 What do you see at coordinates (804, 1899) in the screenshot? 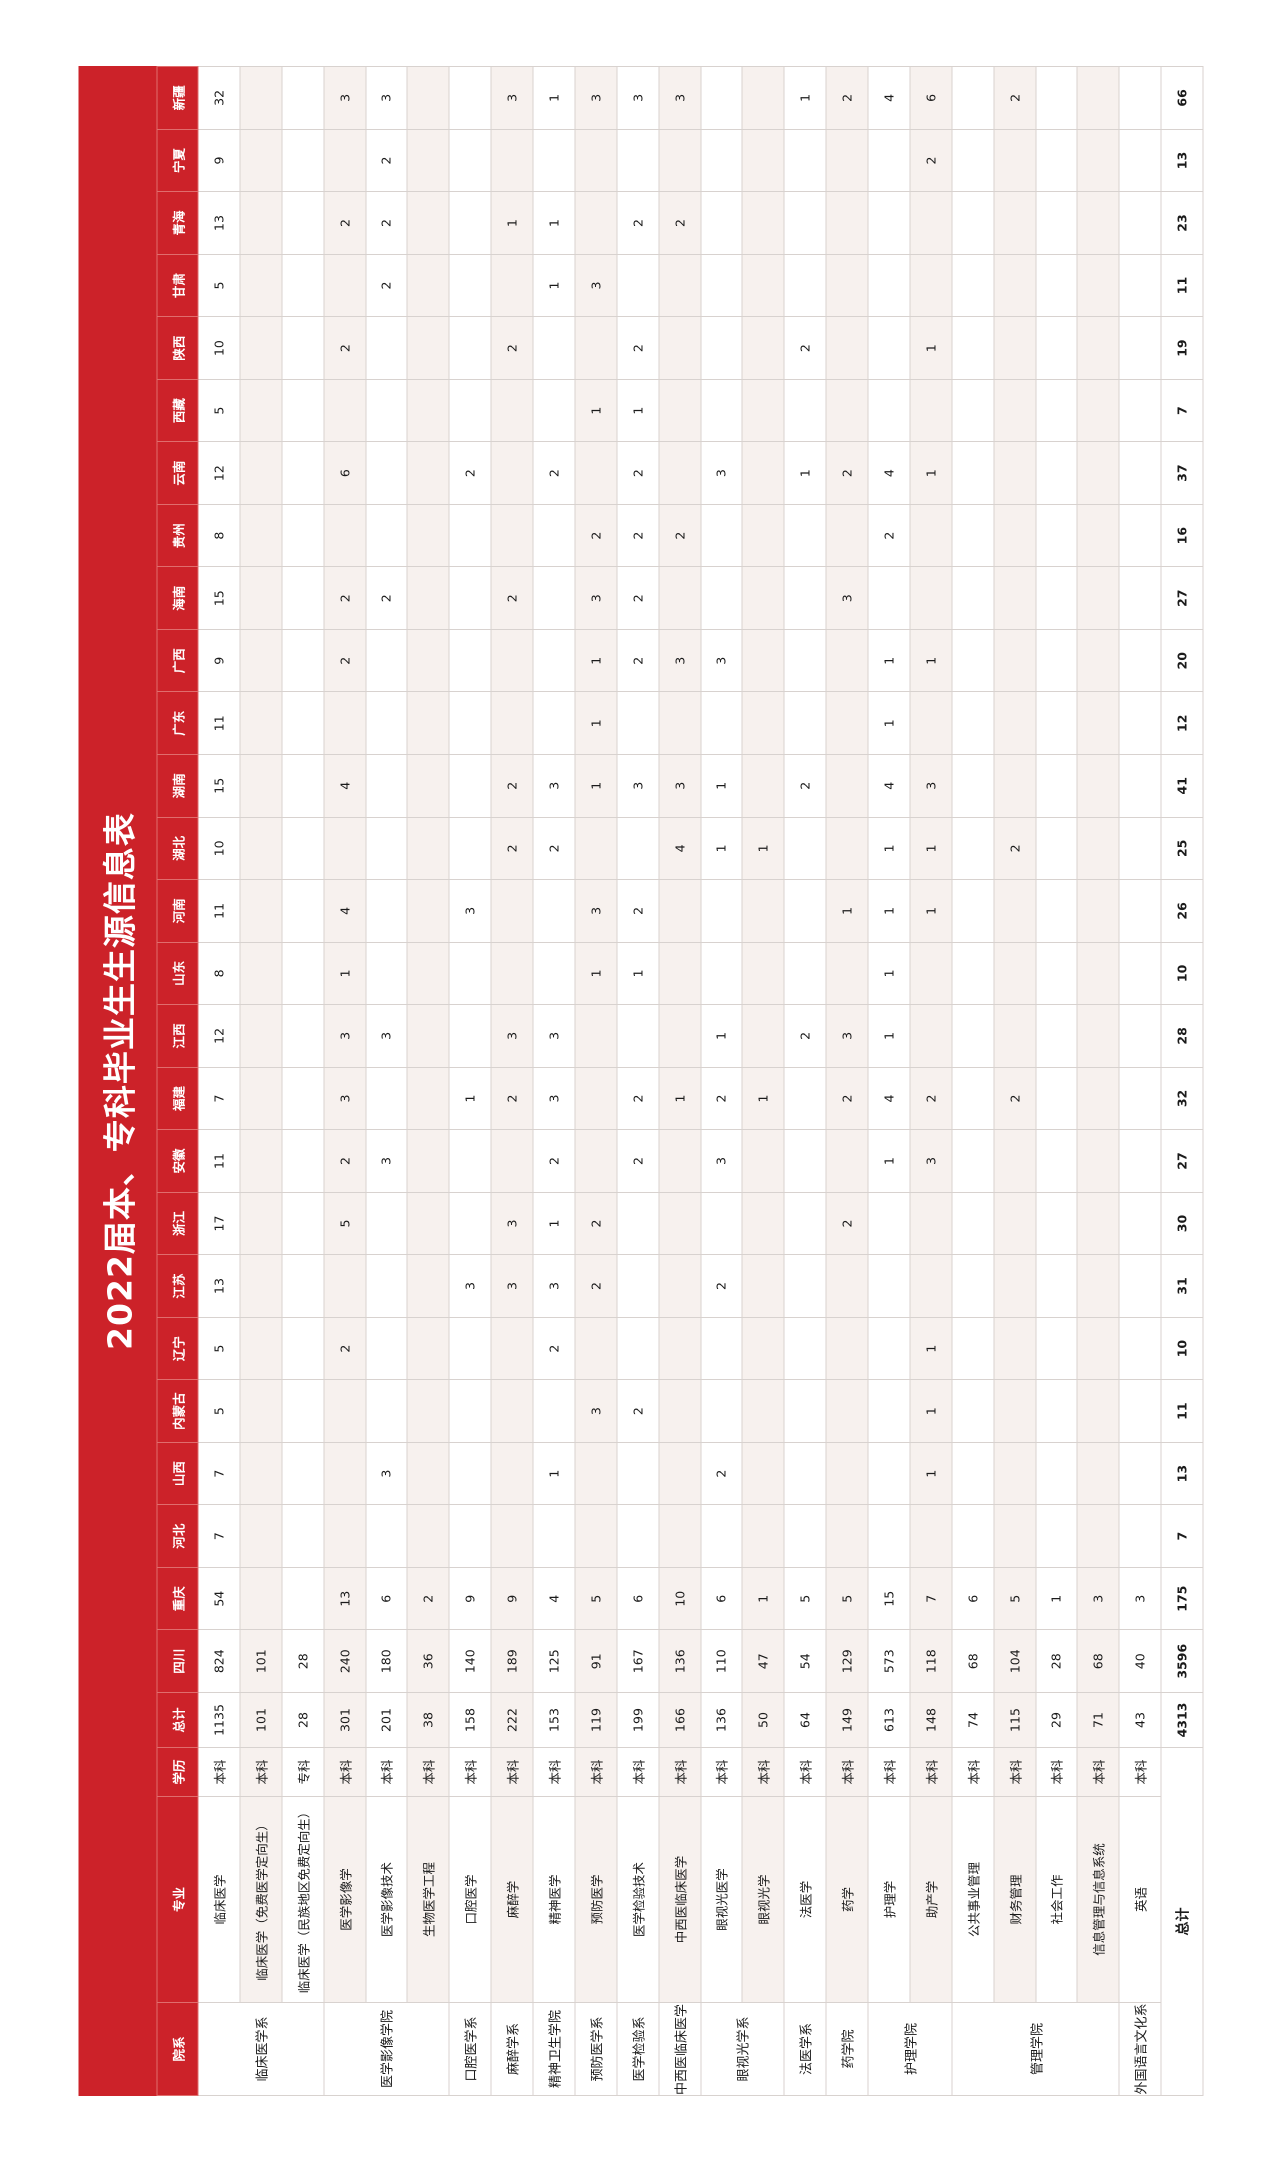
I see `cell-major: 法医学` at bounding box center [804, 1899].